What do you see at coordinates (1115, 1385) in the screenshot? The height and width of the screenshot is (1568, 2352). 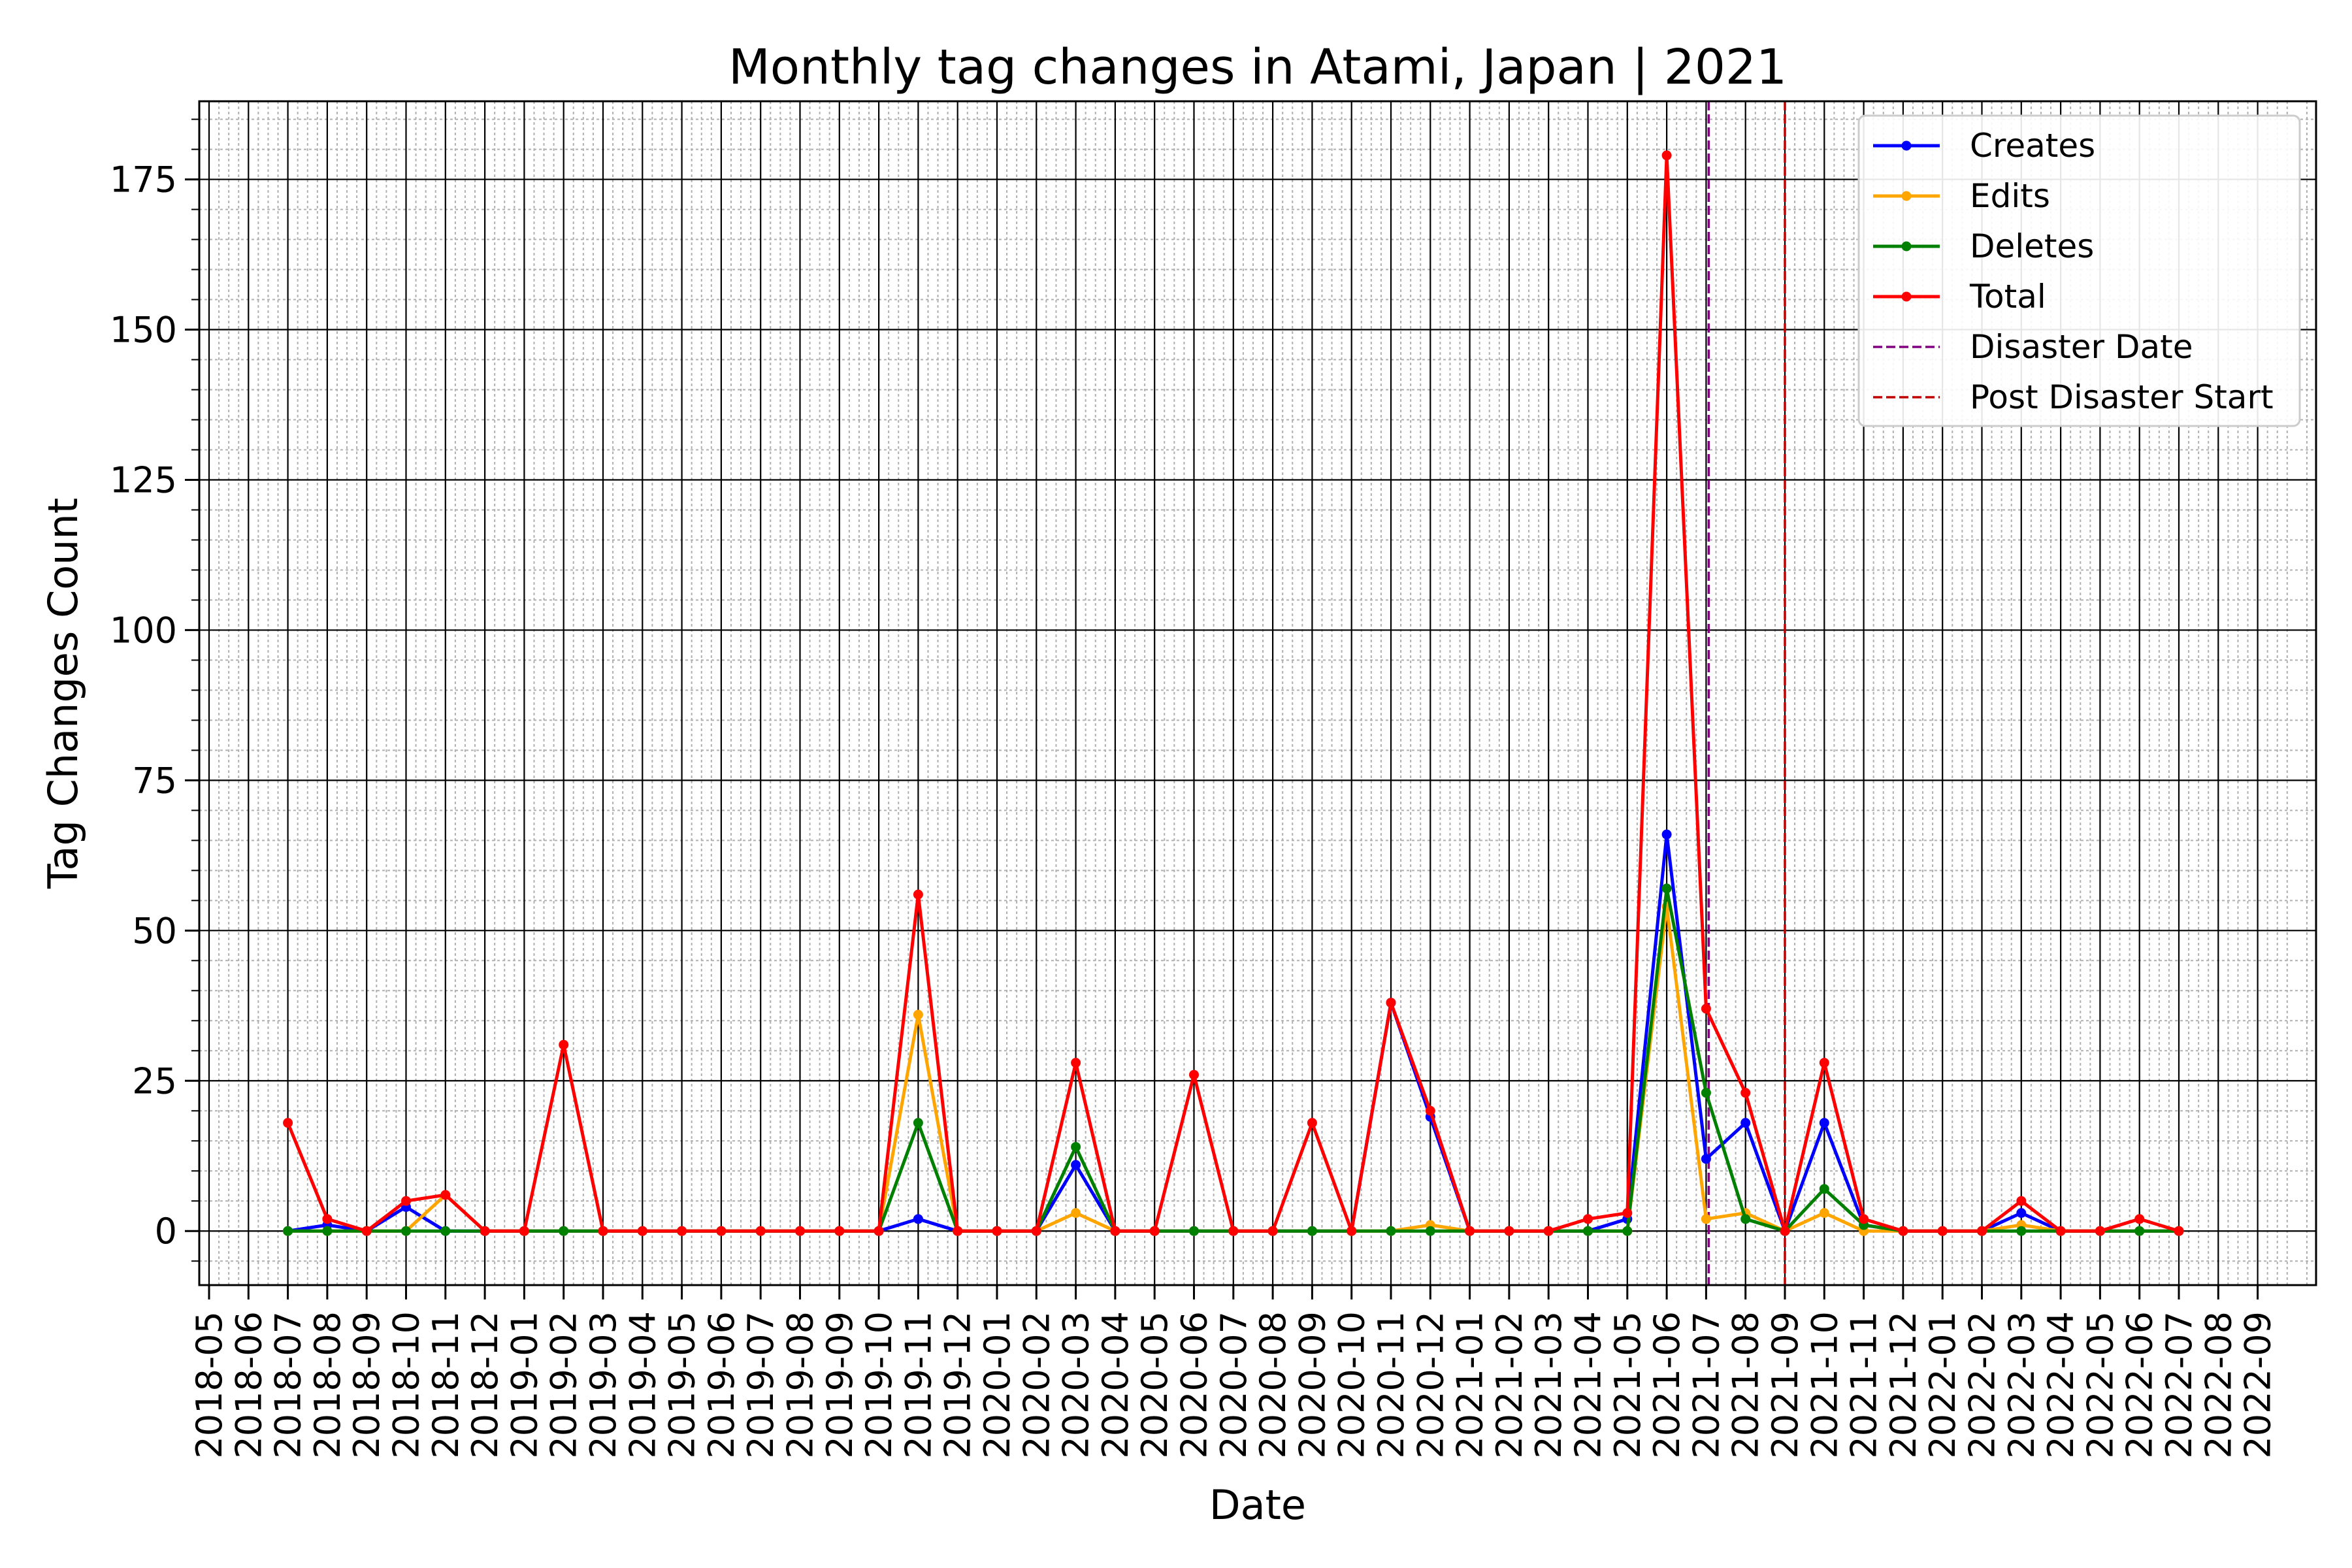 I see `x-tick-label: 2020-04` at bounding box center [1115, 1385].